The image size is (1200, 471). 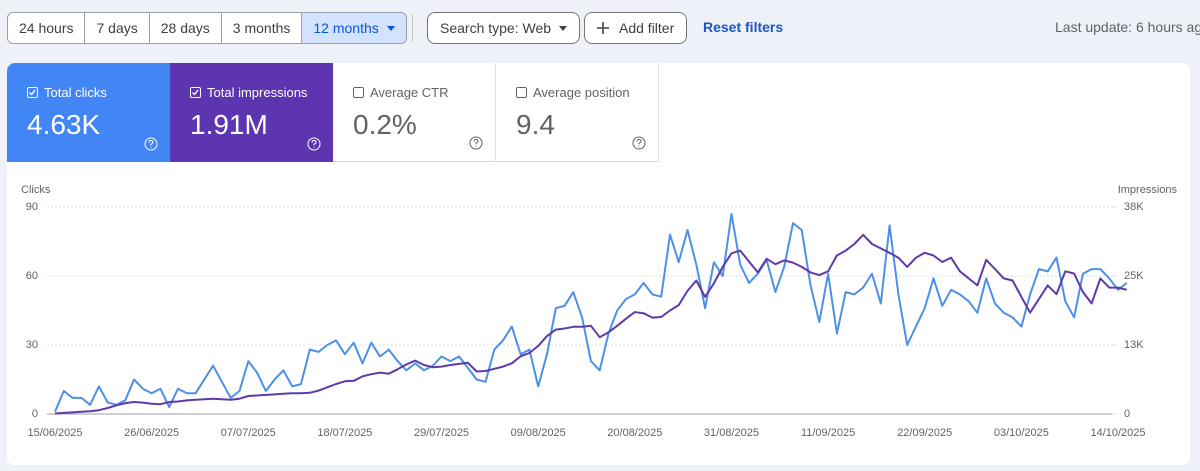 I want to click on y2-tick-label: 25K, so click(x=1134, y=276).